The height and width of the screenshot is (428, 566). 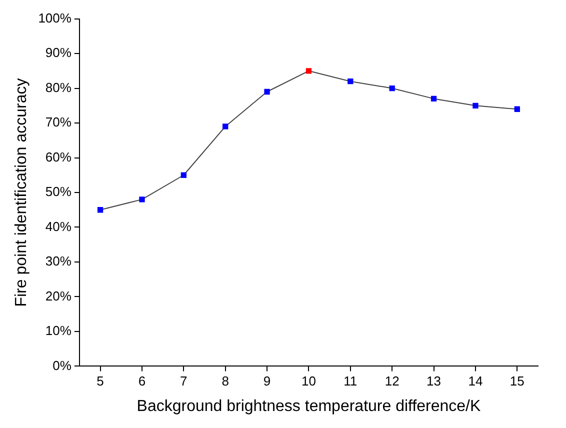 What do you see at coordinates (100, 381) in the screenshot?
I see `x-tick-label: 5` at bounding box center [100, 381].